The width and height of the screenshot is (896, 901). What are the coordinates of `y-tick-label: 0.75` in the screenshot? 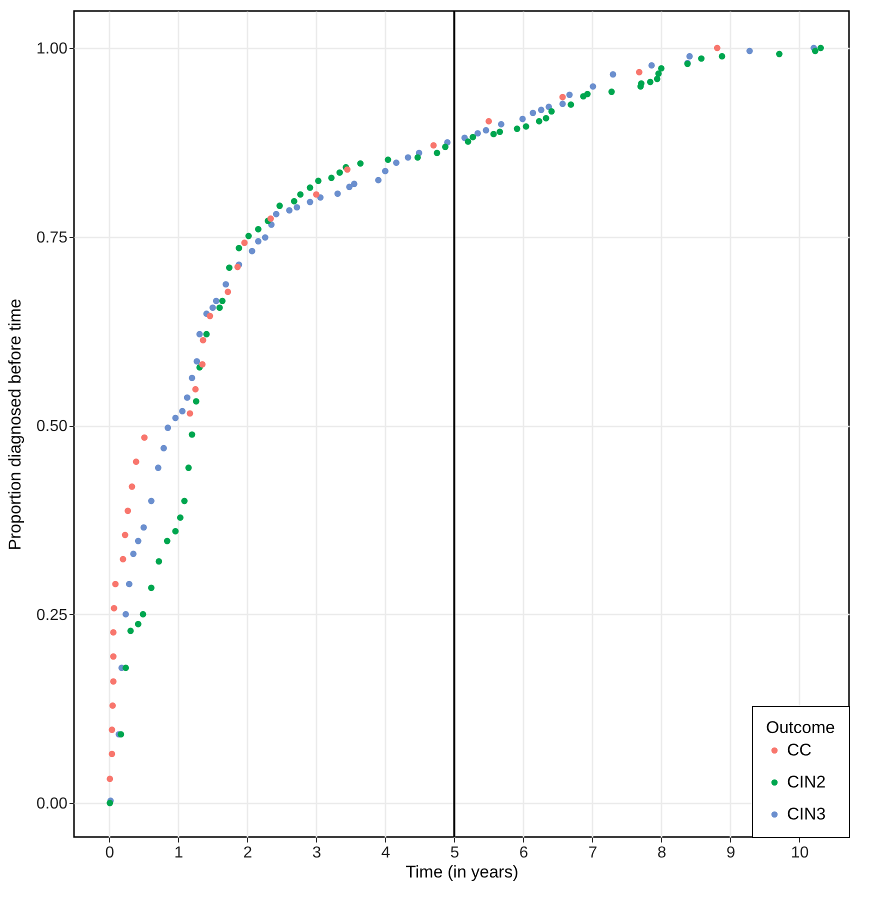 It's located at (52, 237).